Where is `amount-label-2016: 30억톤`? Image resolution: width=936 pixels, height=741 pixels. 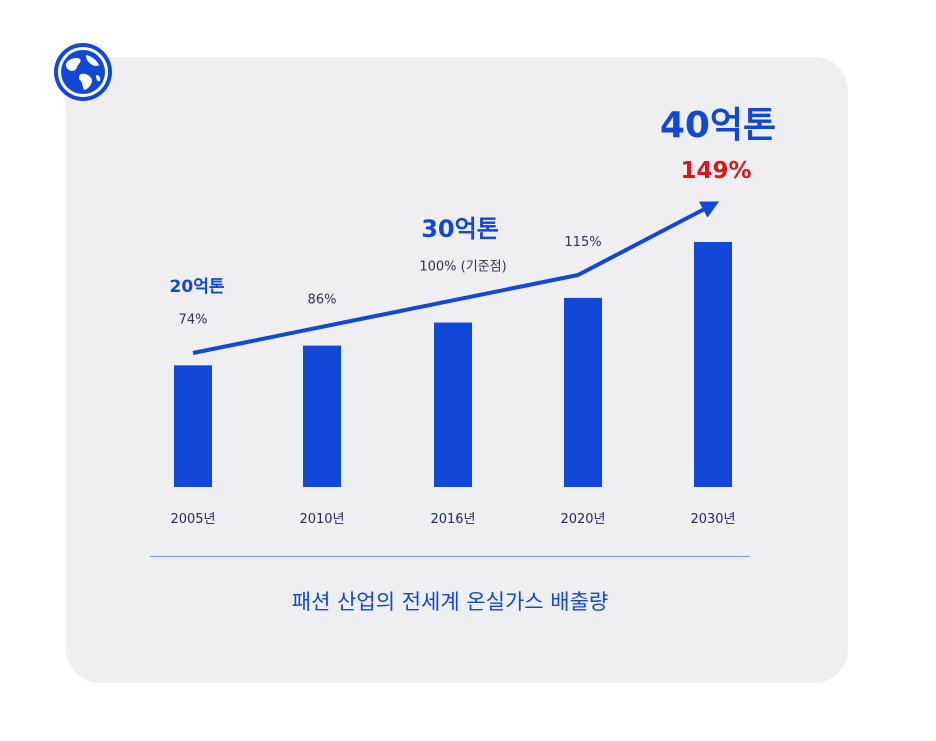
amount-label-2016: 30억톤 is located at coordinates (460, 229).